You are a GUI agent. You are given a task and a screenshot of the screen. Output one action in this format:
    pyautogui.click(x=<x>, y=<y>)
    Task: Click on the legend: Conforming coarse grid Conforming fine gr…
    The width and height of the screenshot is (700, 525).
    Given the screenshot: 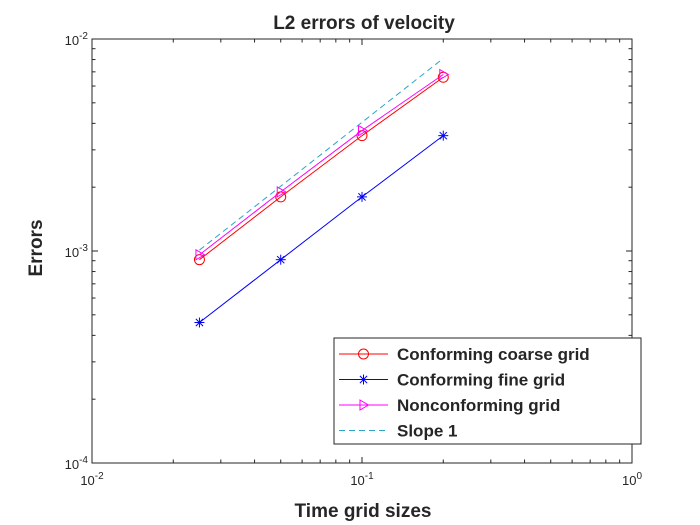 What is the action you would take?
    pyautogui.click(x=487, y=391)
    